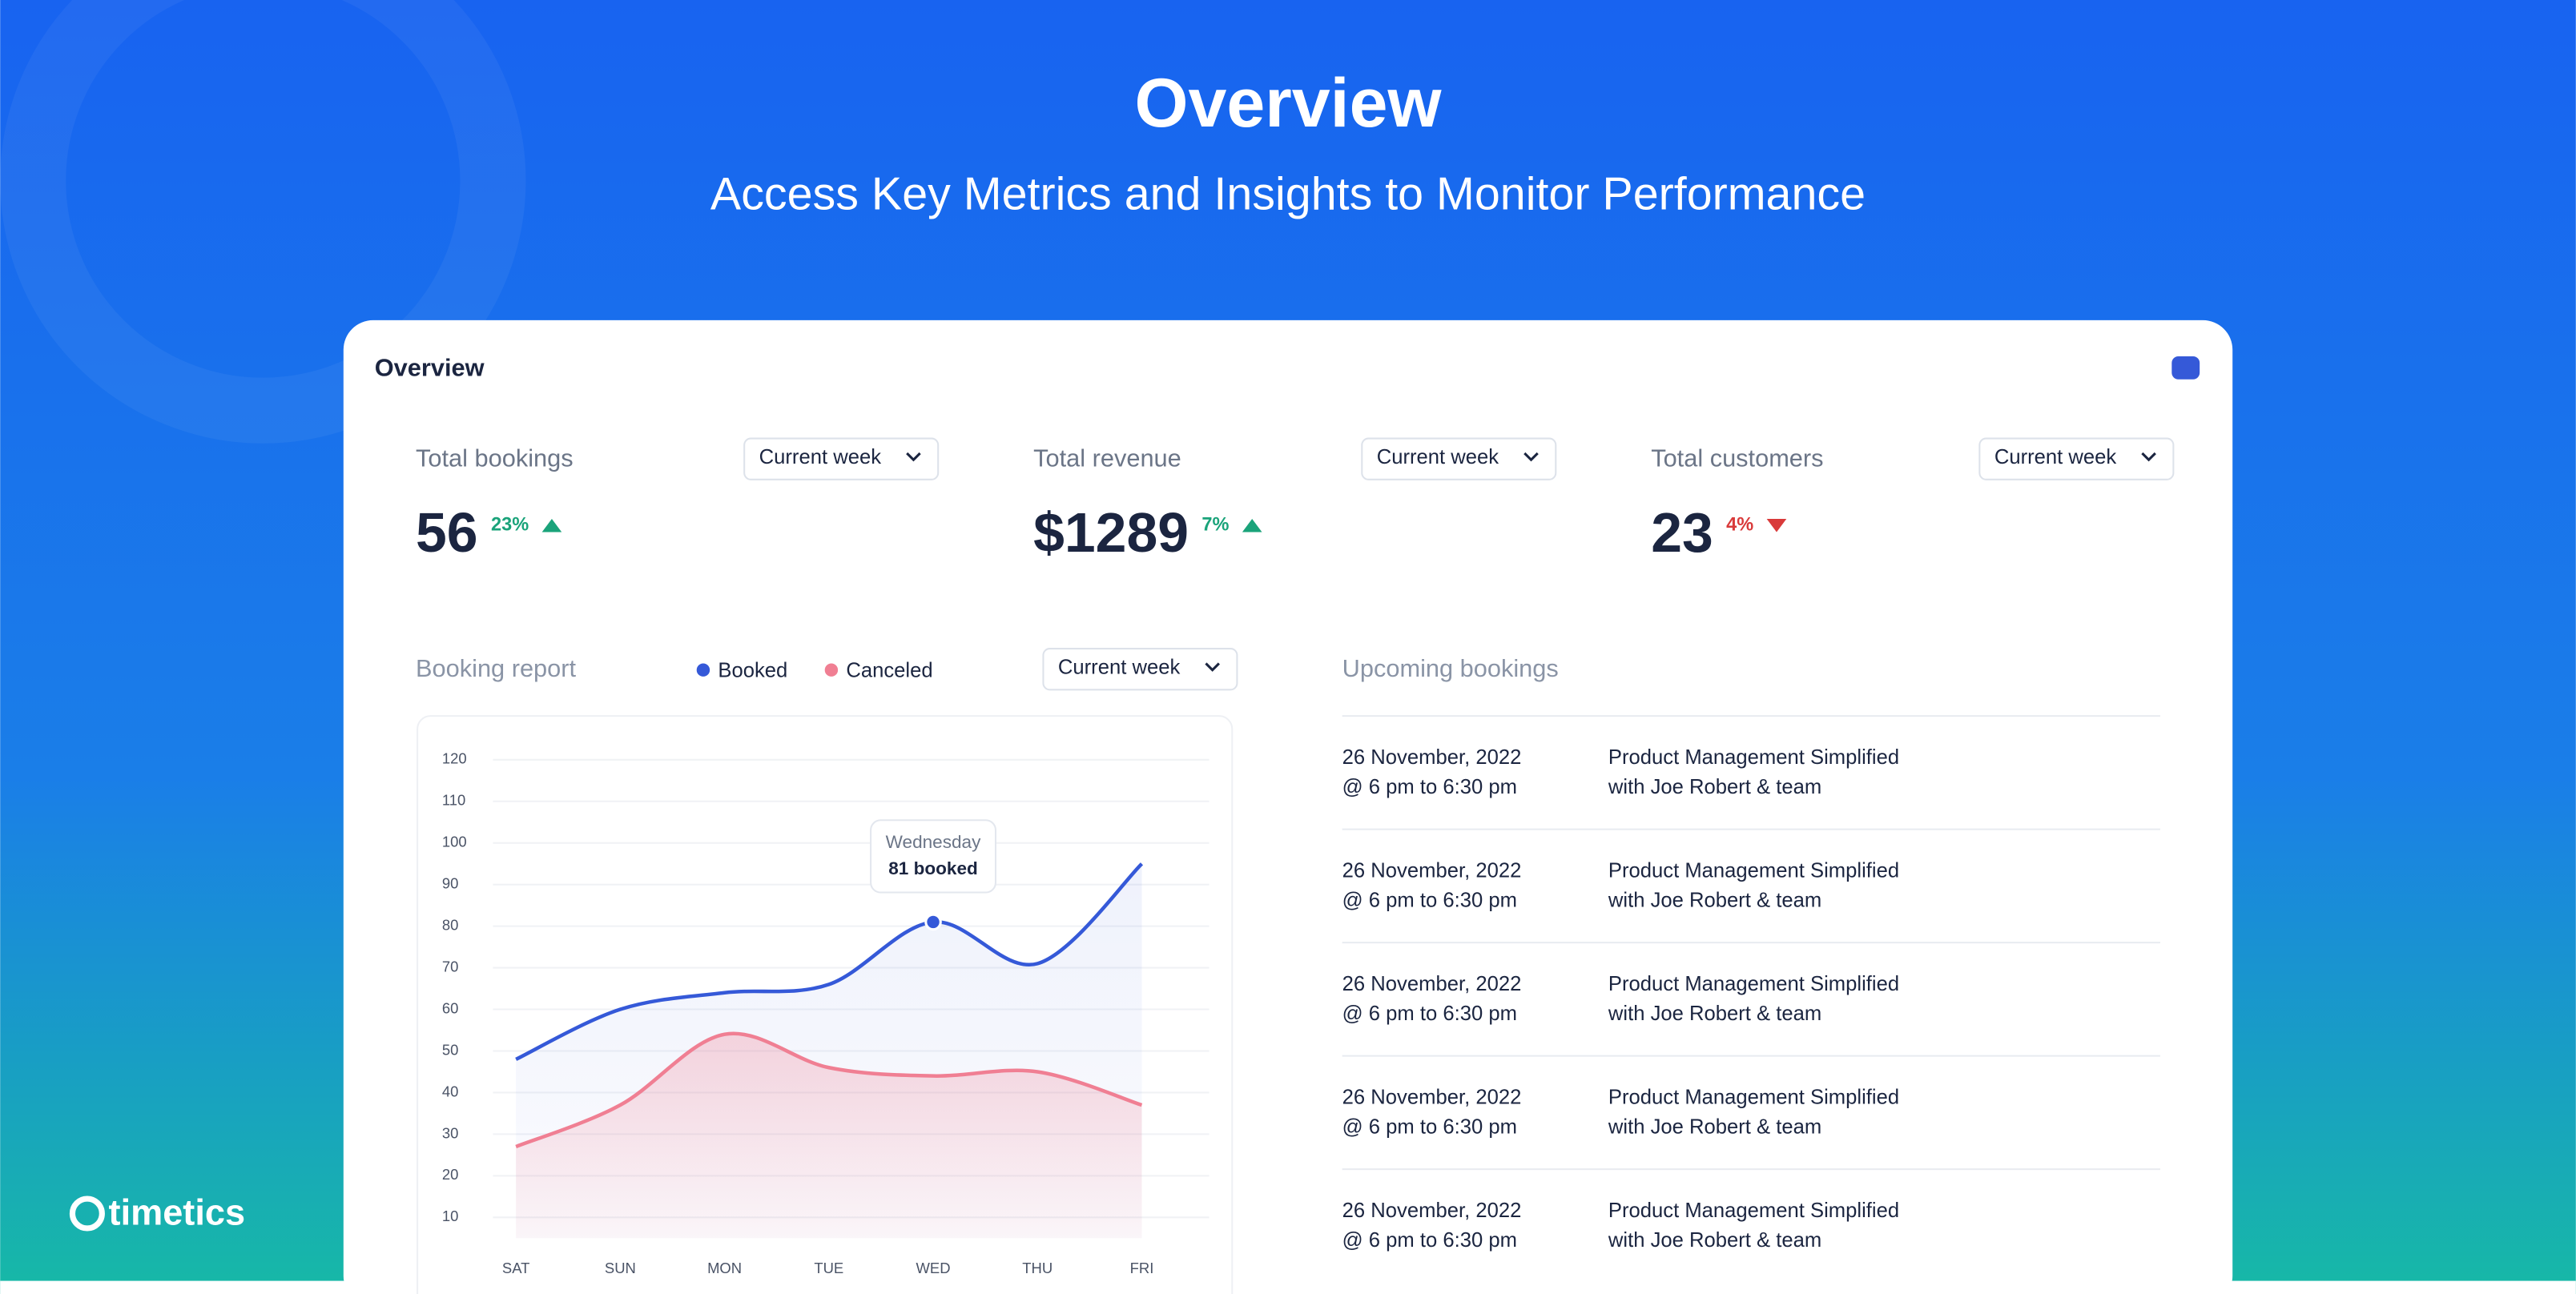  What do you see at coordinates (263, 222) in the screenshot?
I see `decor` at bounding box center [263, 222].